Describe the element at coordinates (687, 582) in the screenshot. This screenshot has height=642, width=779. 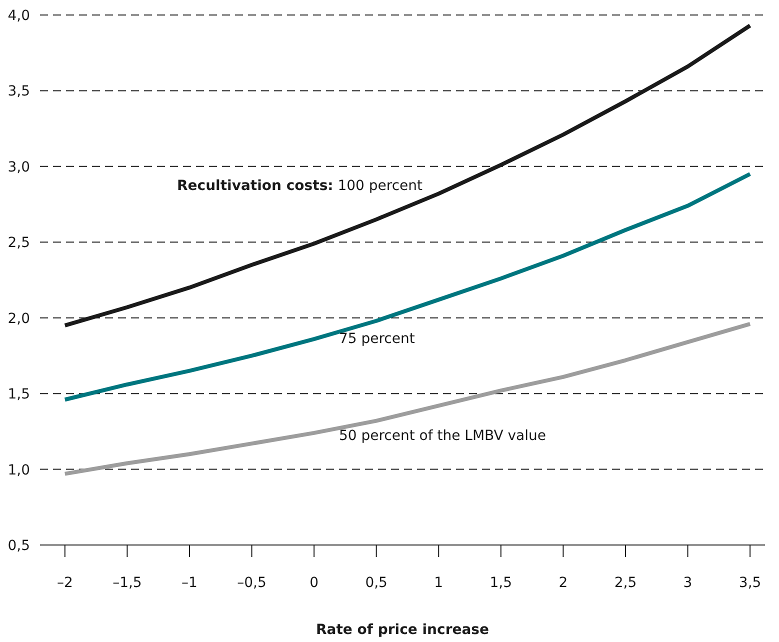
I see `x-tick-label: 3` at that location.